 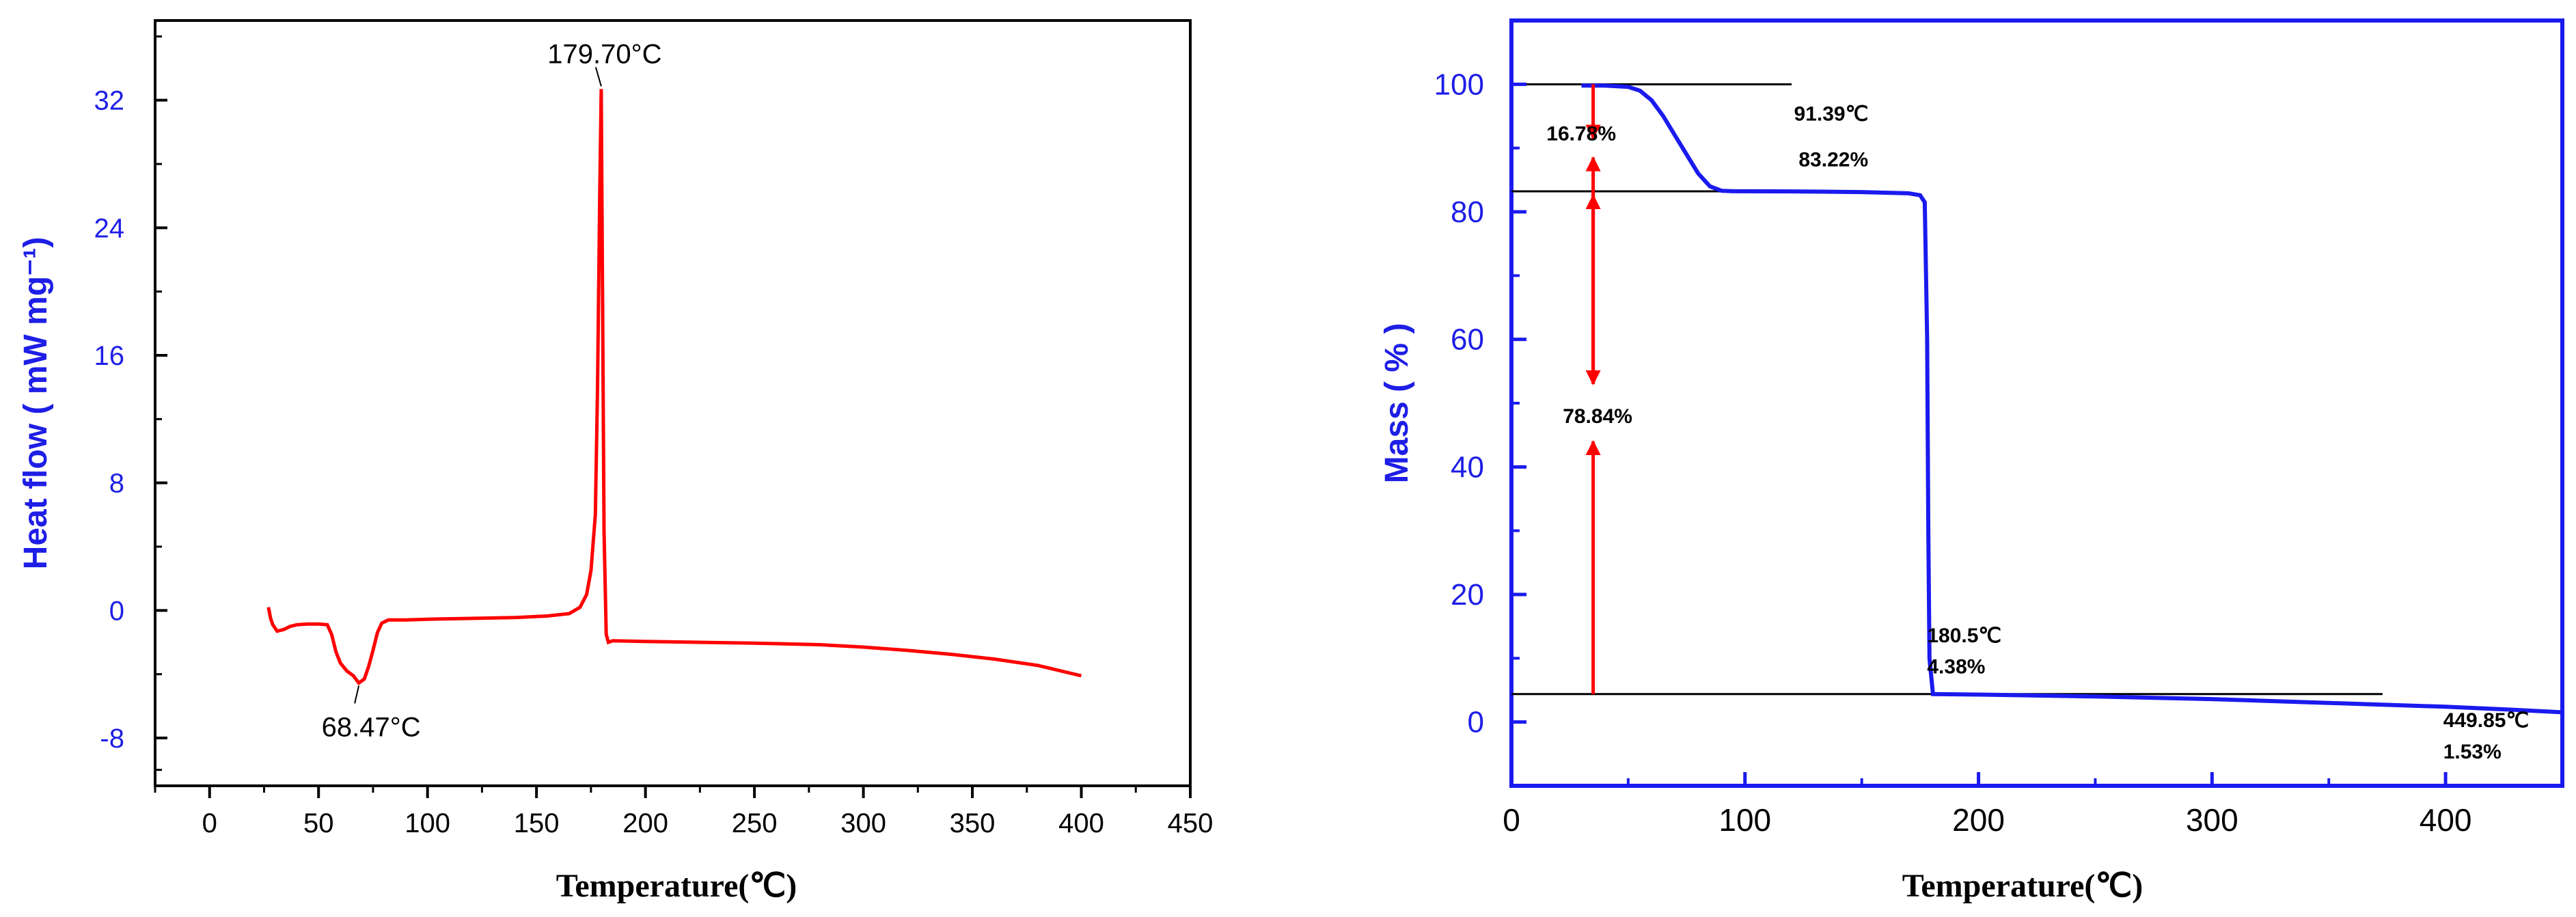 I want to click on dsc-x-tick-label: 150, so click(x=537, y=823).